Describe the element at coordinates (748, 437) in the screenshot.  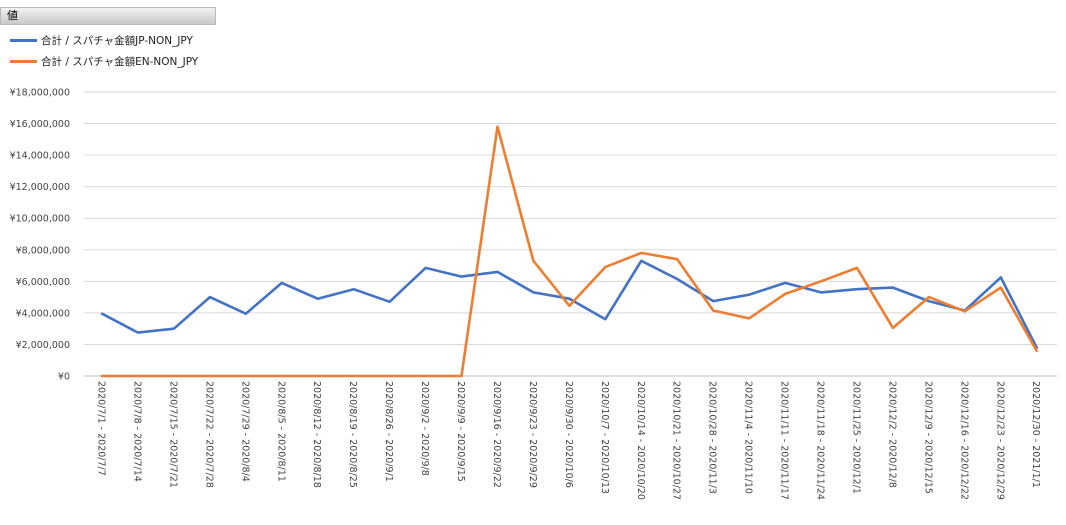
I see `x-tick-label: 2020/11/4 - 2020/11/10` at that location.